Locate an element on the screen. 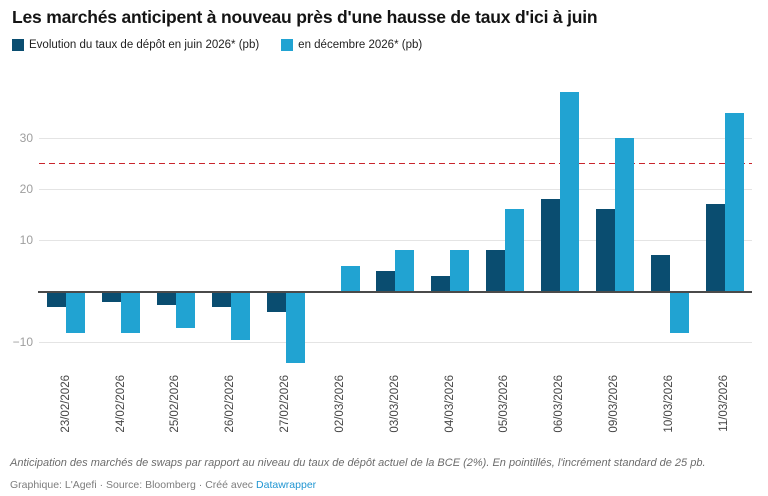  x-tick-label: 04/03/2026 is located at coordinates (449, 404).